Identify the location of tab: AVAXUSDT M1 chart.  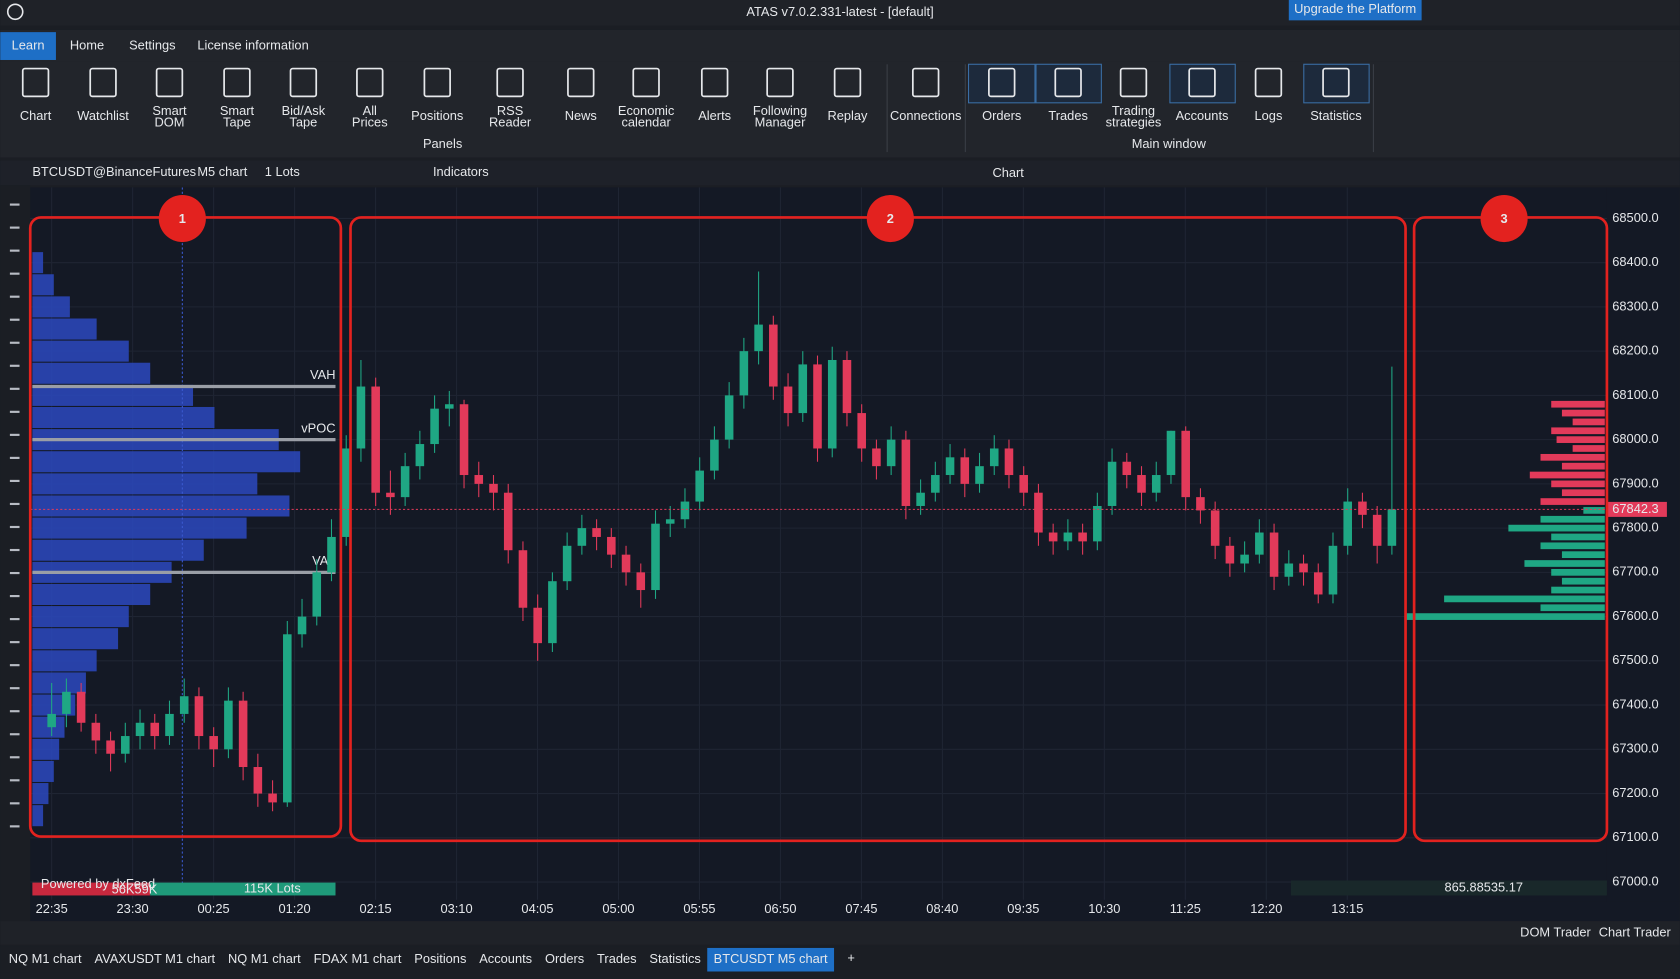
(154, 958).